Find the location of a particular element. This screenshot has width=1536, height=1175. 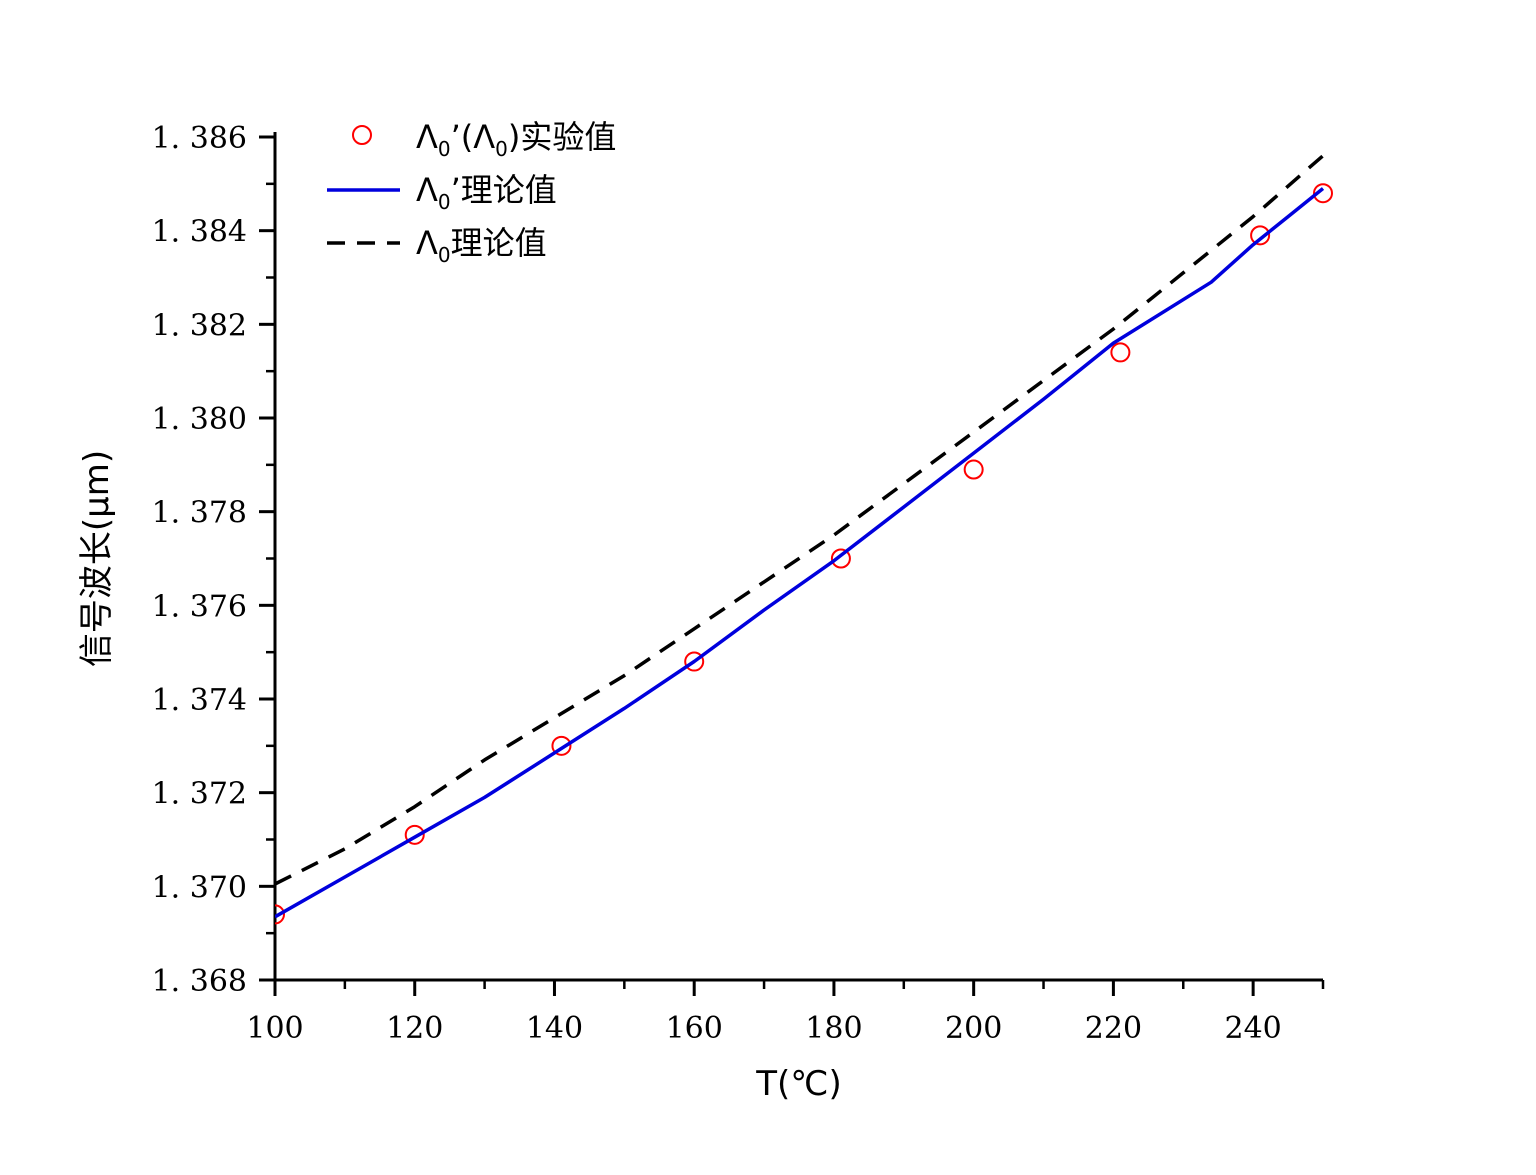

x-tick-label: 200 is located at coordinates (973, 1028).